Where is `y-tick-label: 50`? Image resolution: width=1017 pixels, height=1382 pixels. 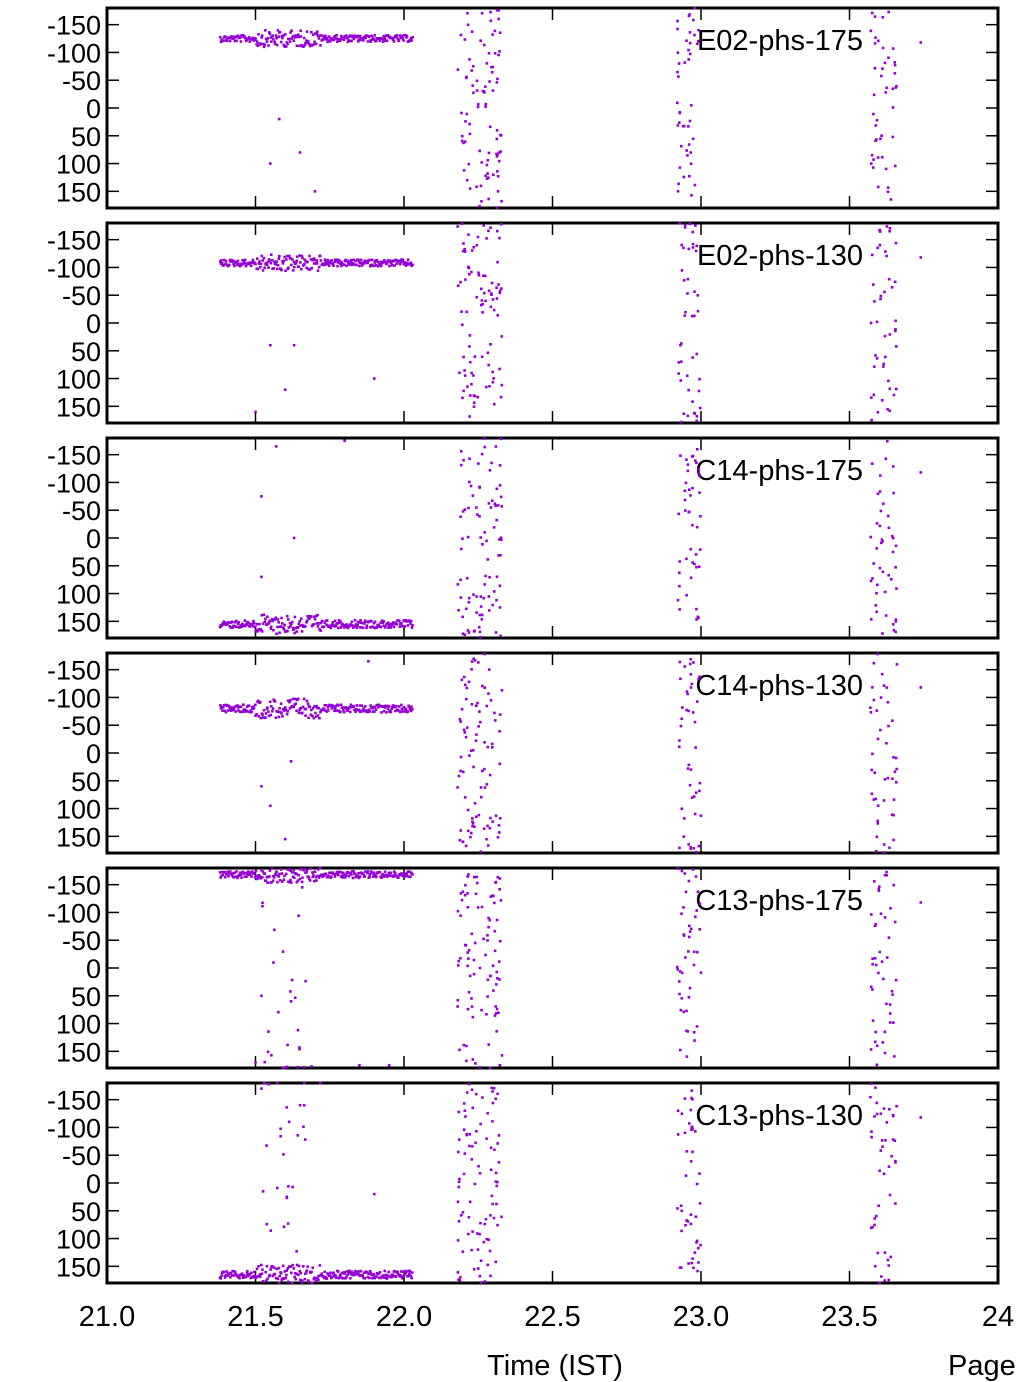
y-tick-label: 50 is located at coordinates (86, 352).